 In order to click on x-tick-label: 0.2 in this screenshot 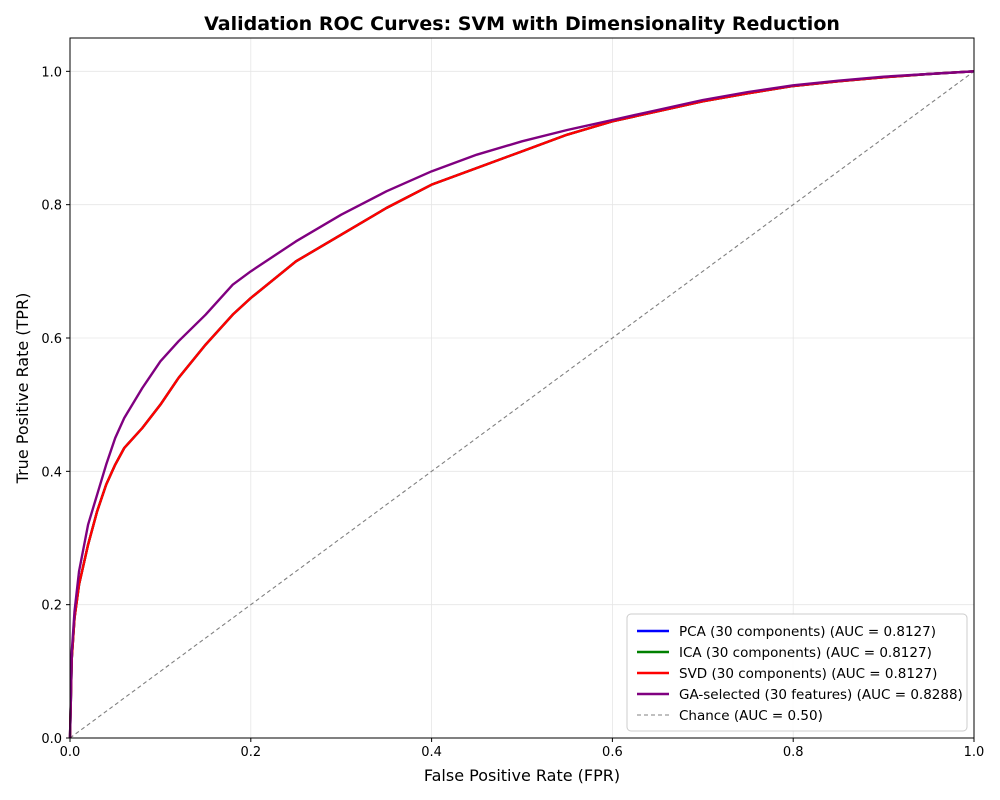, I will do `click(250, 752)`.